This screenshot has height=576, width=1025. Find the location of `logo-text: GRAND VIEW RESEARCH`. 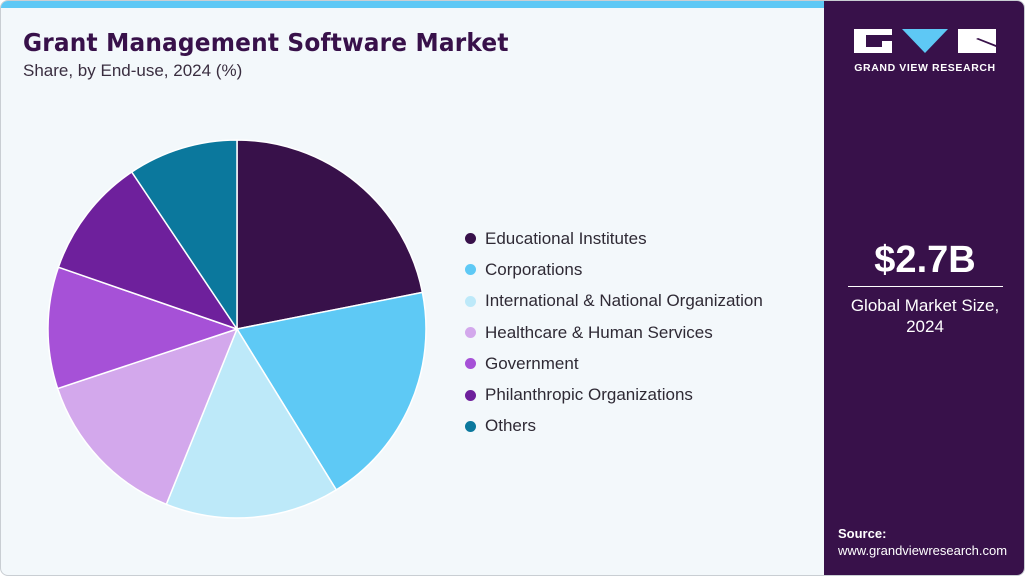

logo-text: GRAND VIEW RESEARCH is located at coordinates (925, 68).